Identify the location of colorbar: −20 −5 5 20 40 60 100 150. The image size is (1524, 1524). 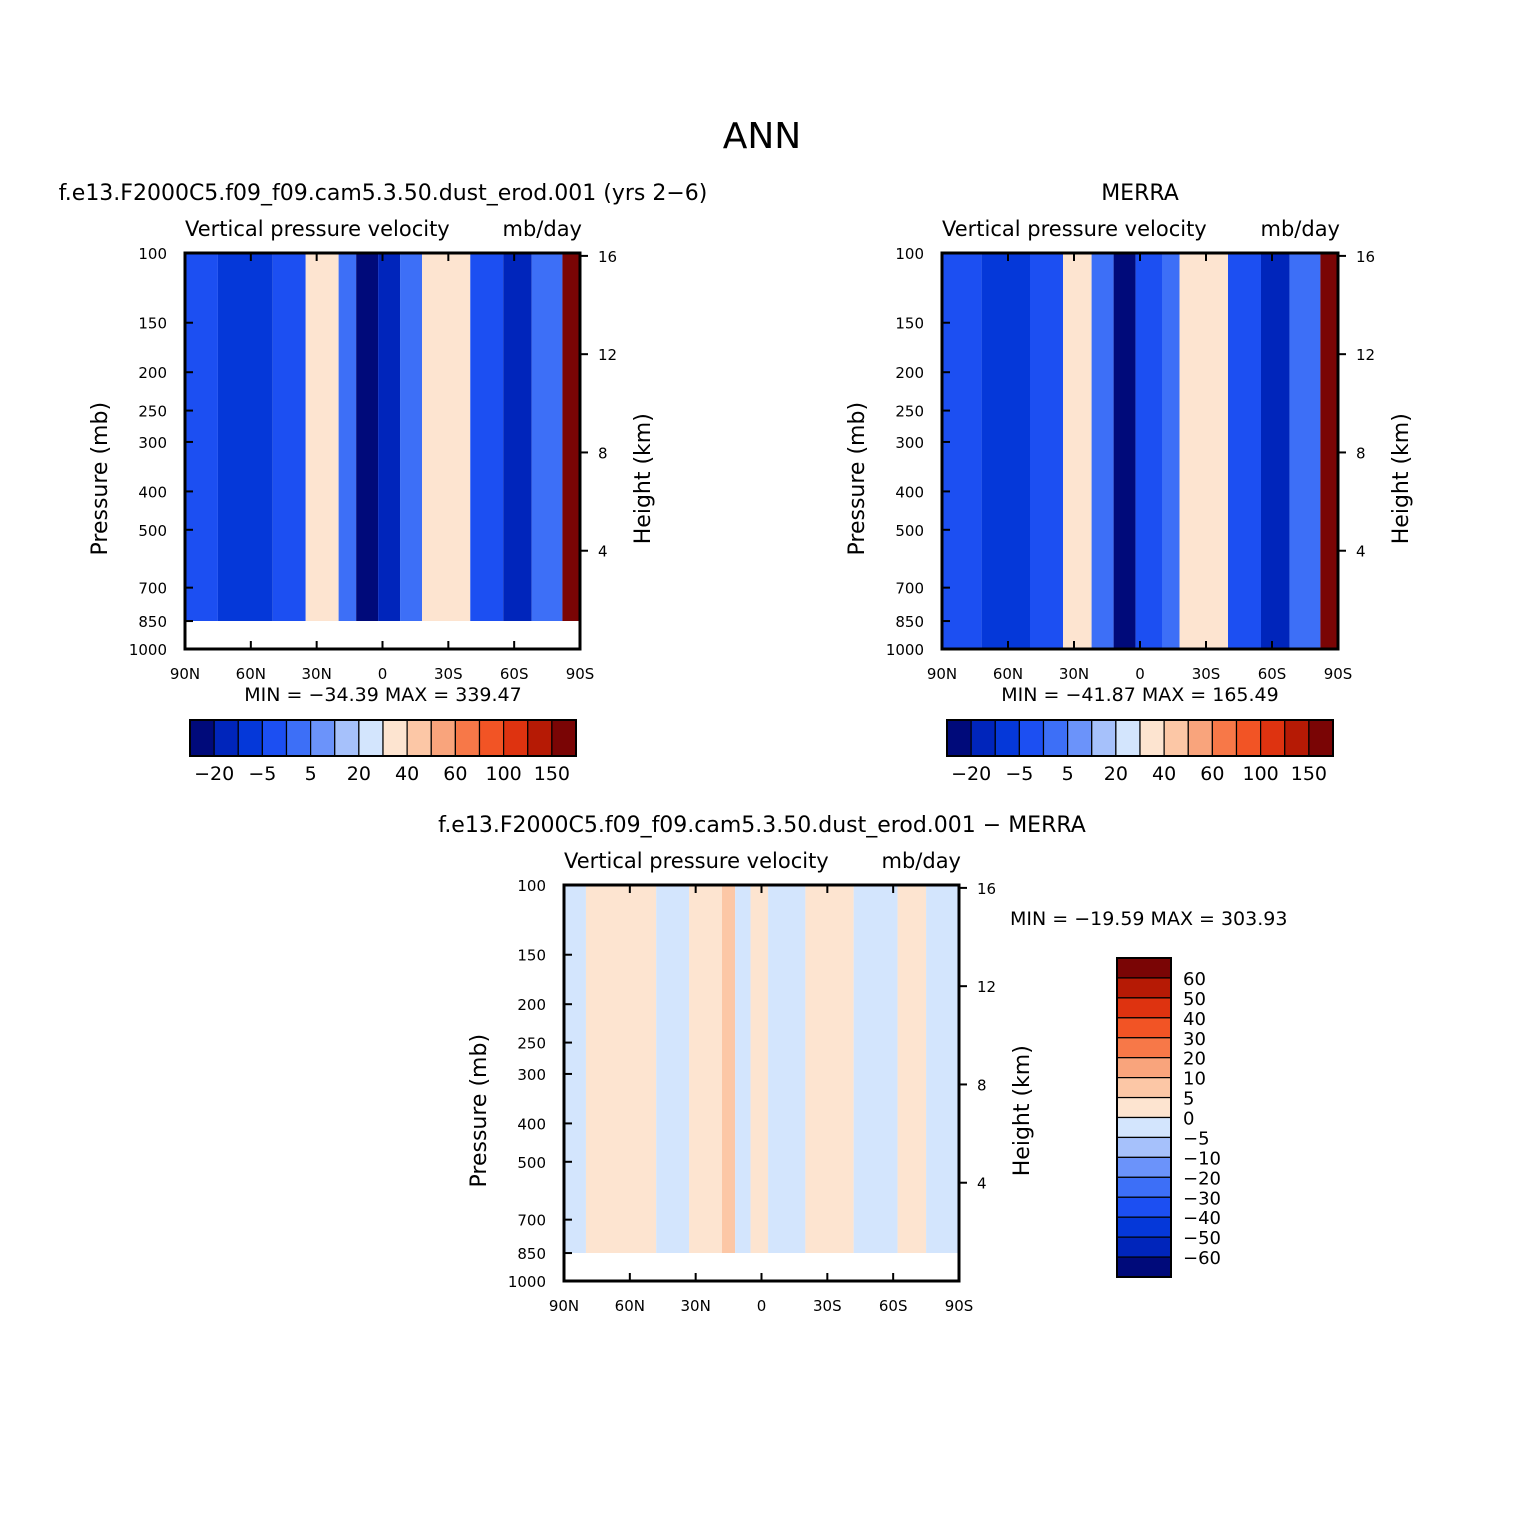
(1140, 752).